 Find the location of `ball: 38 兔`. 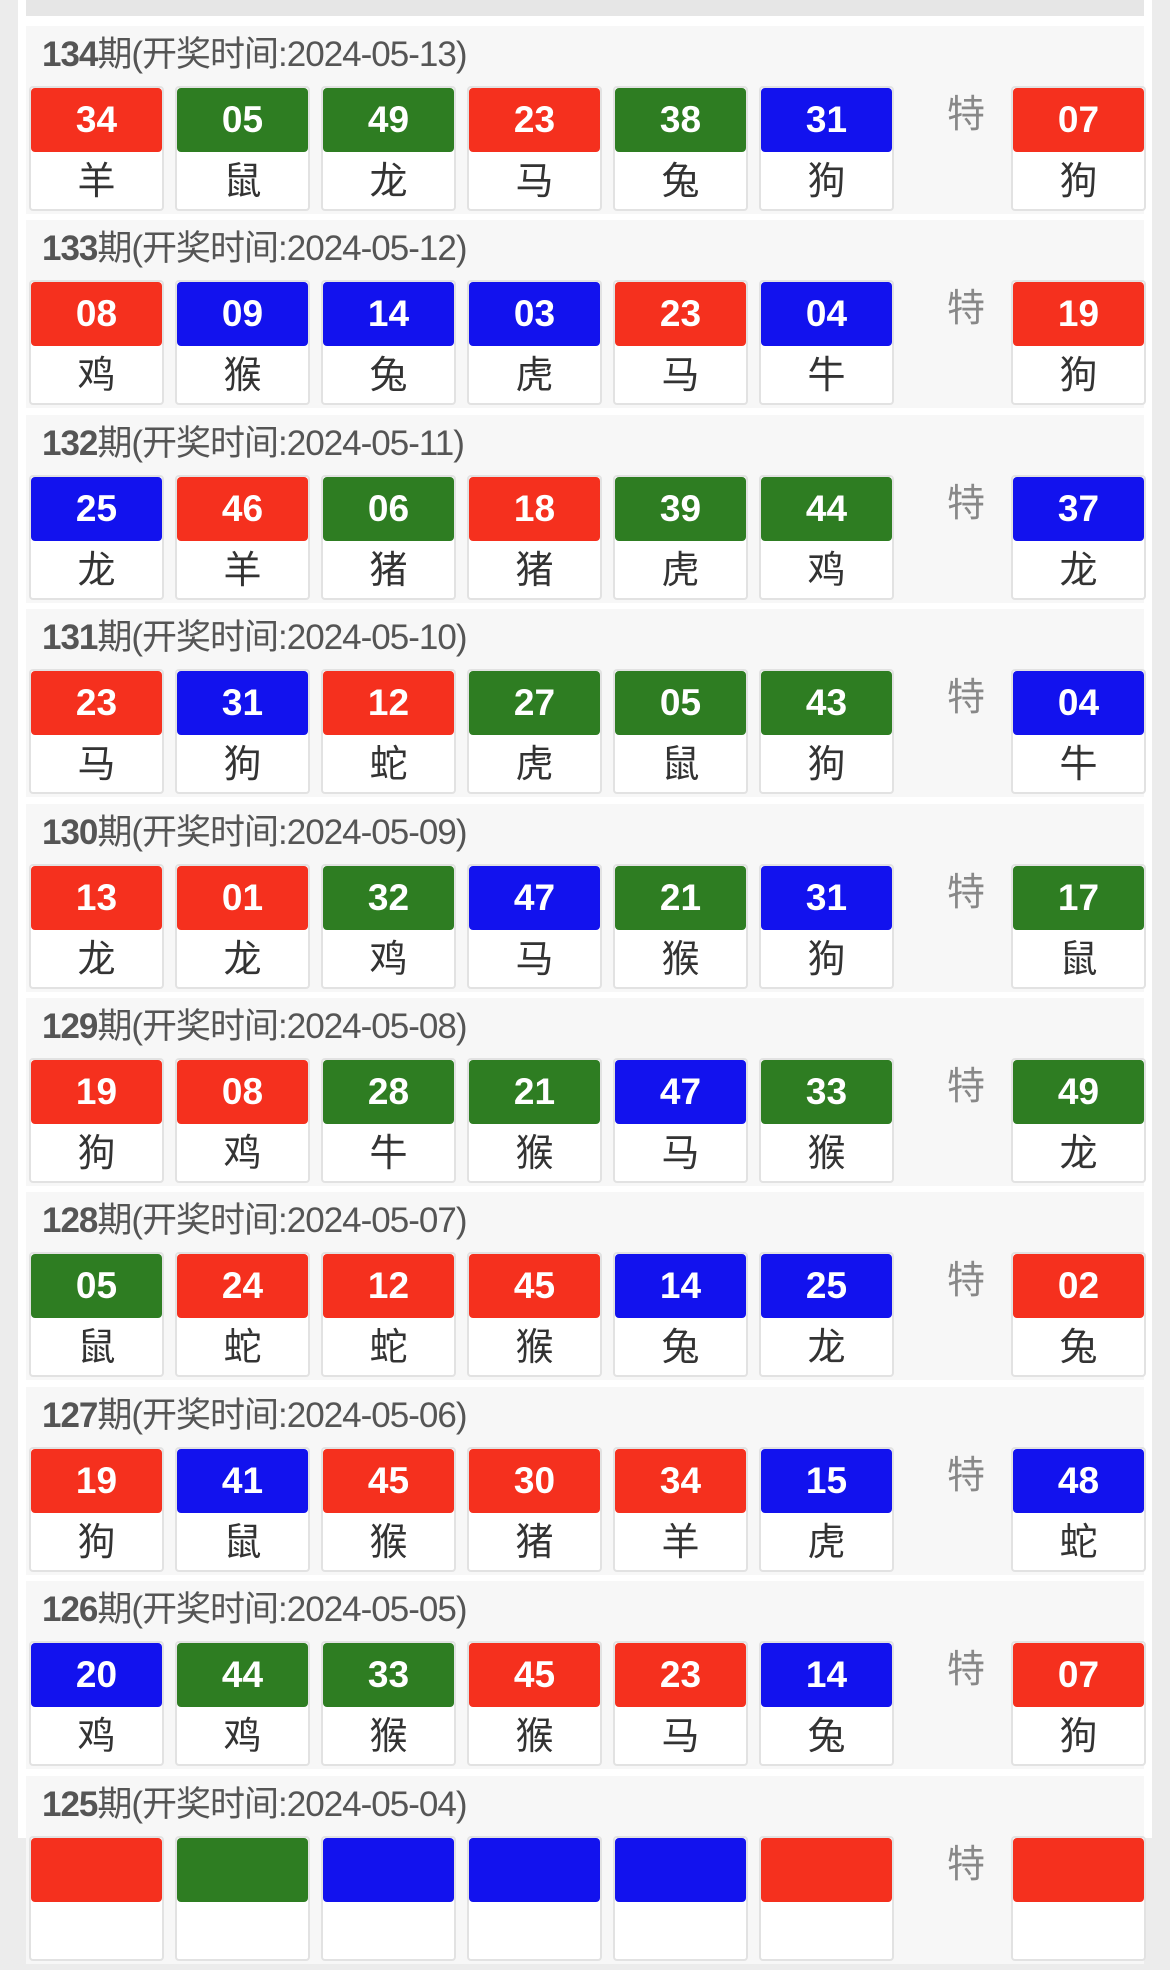

ball: 38 兔 is located at coordinates (680, 148).